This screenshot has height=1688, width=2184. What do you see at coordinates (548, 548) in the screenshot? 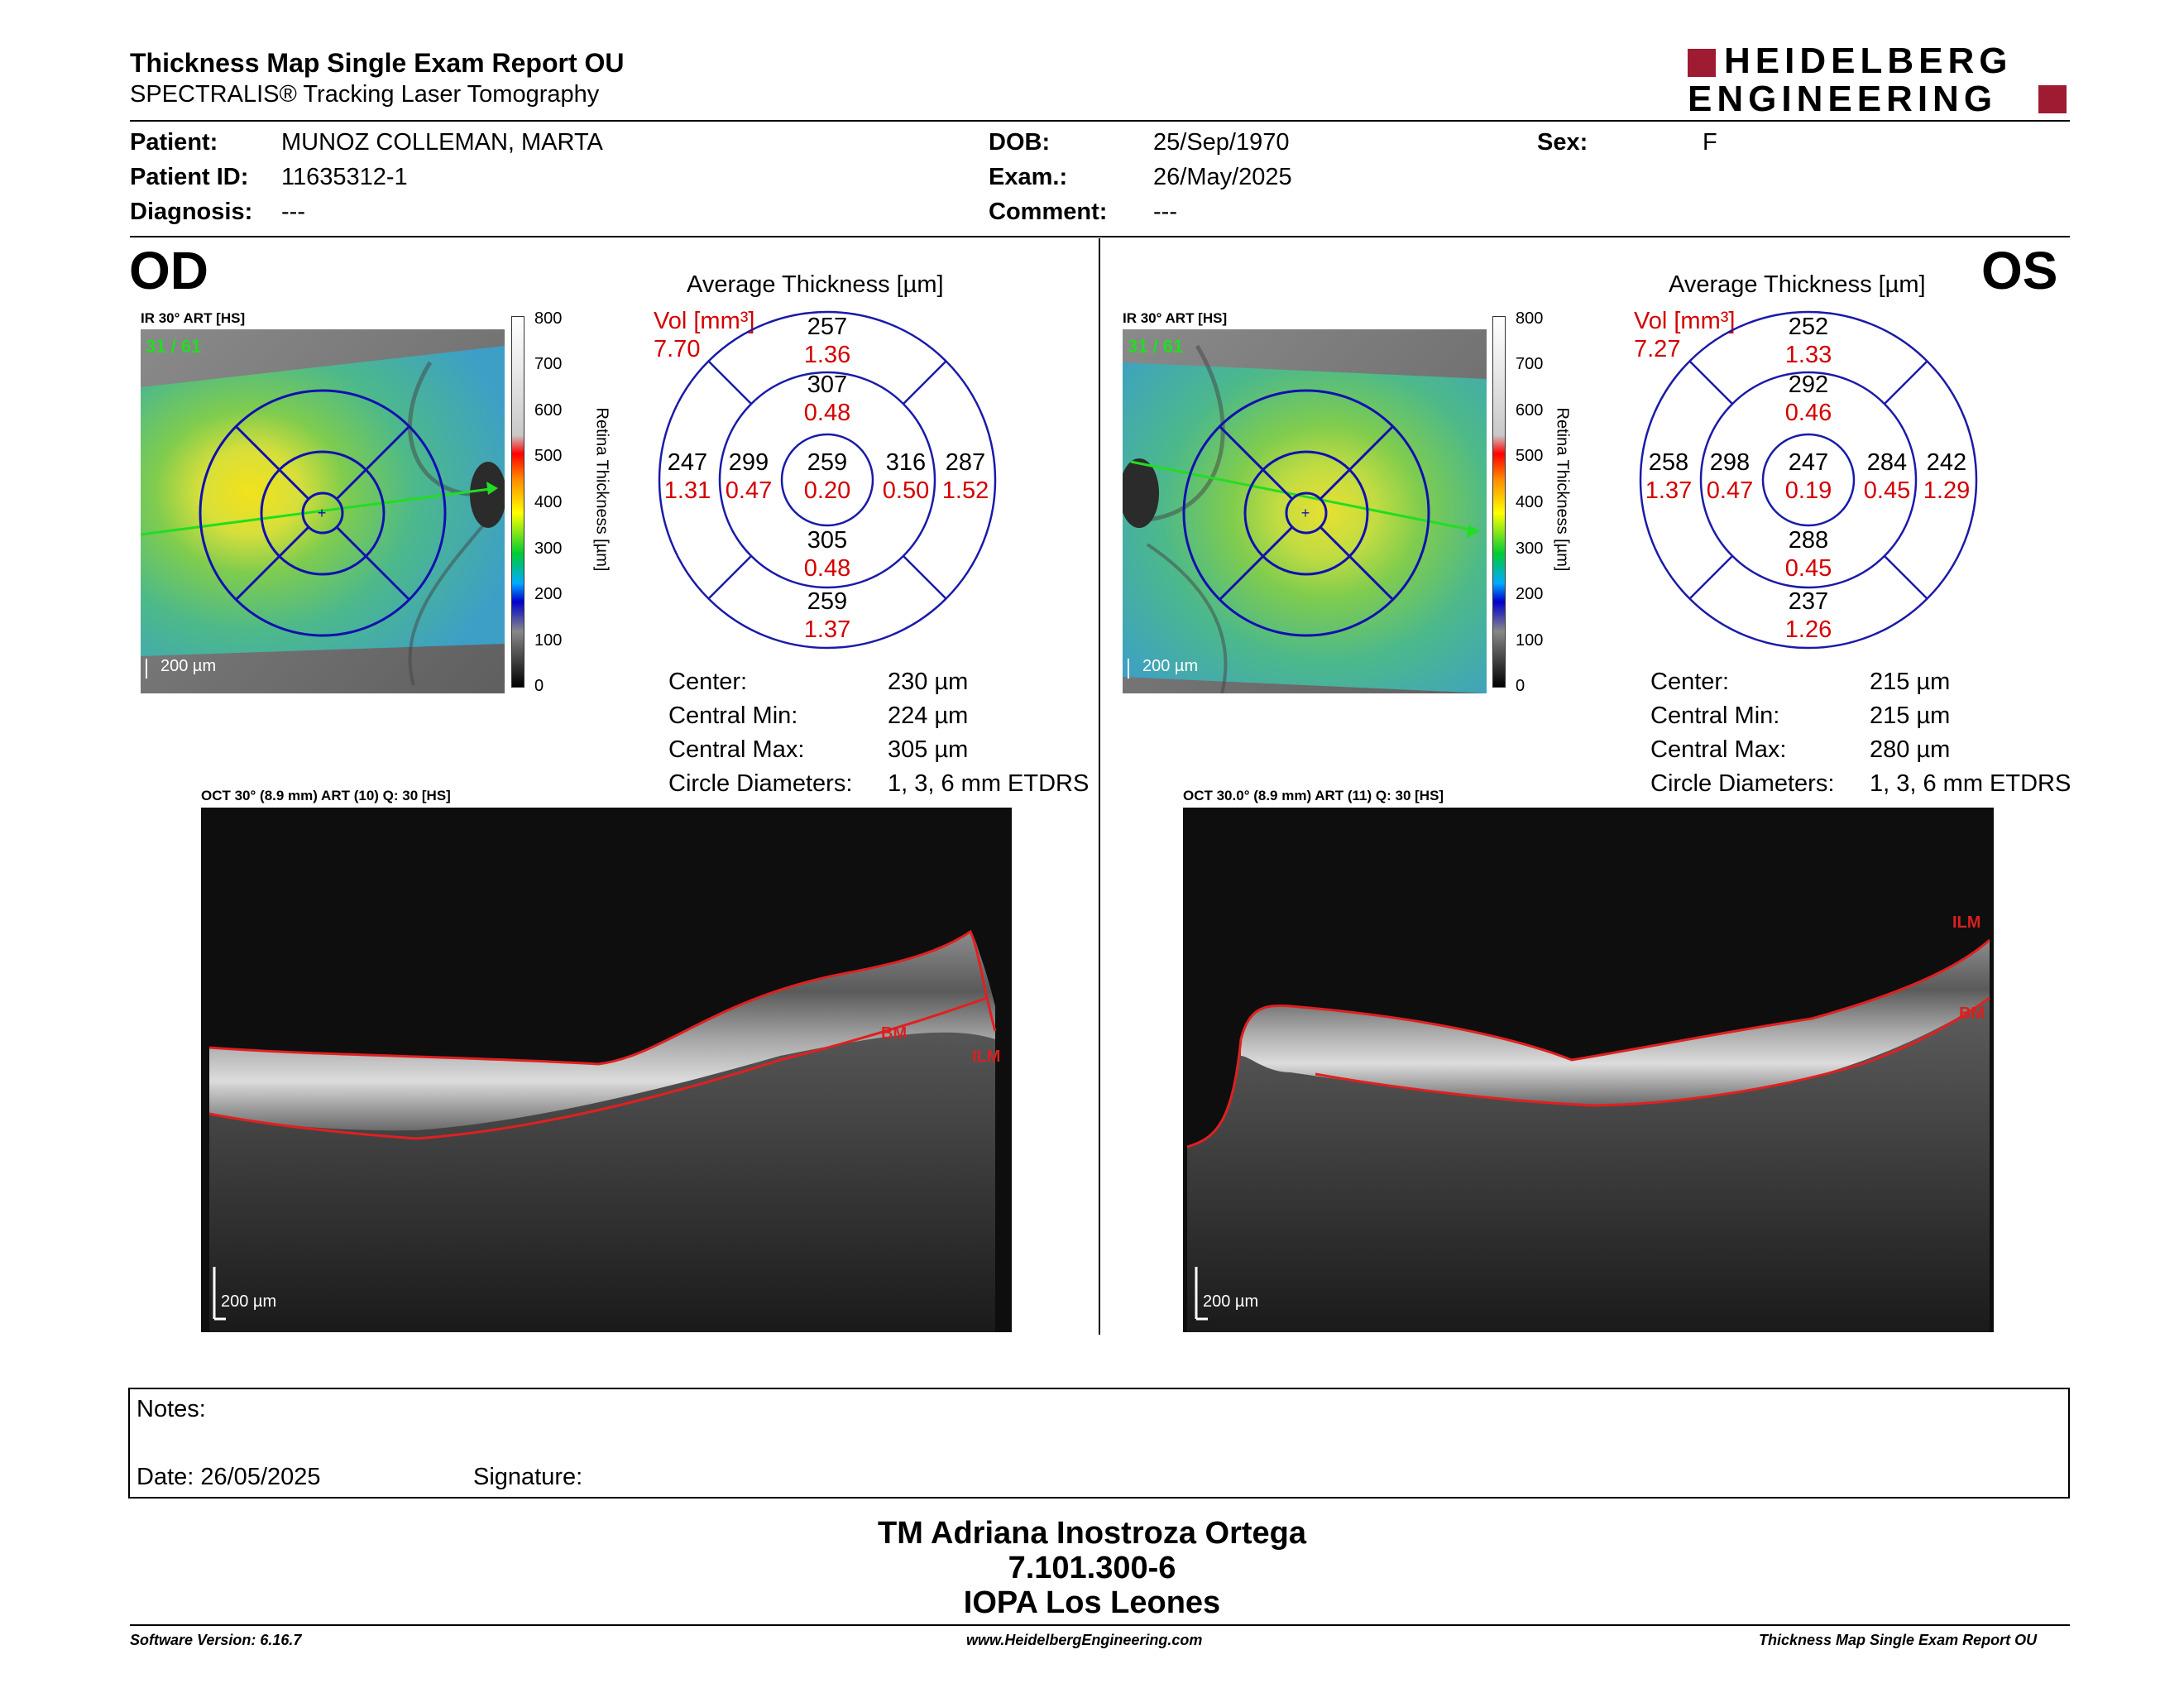
I see `od-tick-300: 300` at bounding box center [548, 548].